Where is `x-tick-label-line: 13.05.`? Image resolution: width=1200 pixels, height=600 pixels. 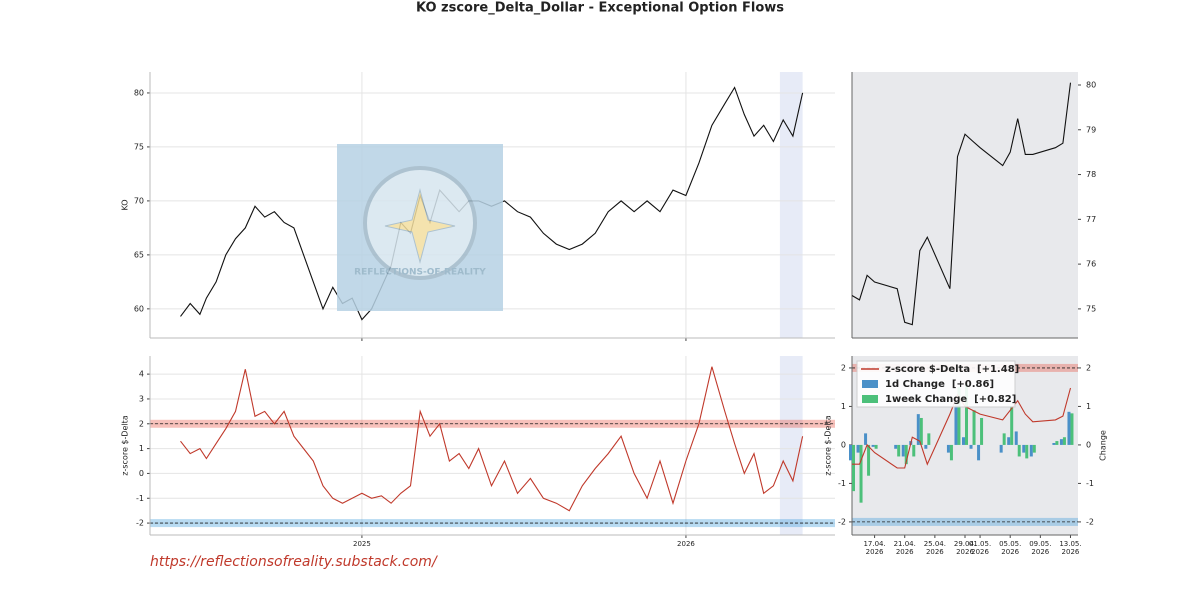
x-tick-label-line: 13.05. is located at coordinates (1070, 544).